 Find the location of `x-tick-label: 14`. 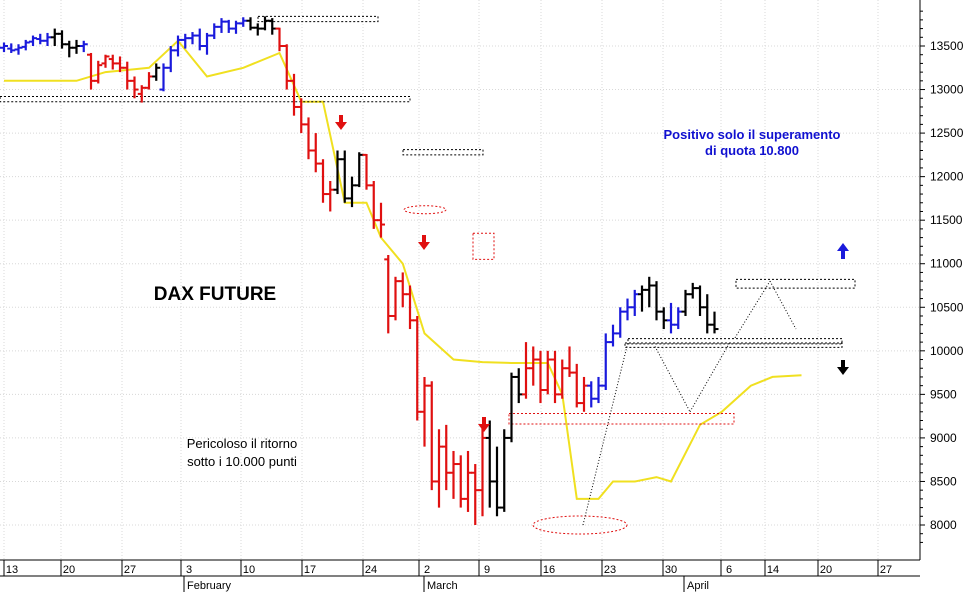

x-tick-label: 14 is located at coordinates (773, 570).